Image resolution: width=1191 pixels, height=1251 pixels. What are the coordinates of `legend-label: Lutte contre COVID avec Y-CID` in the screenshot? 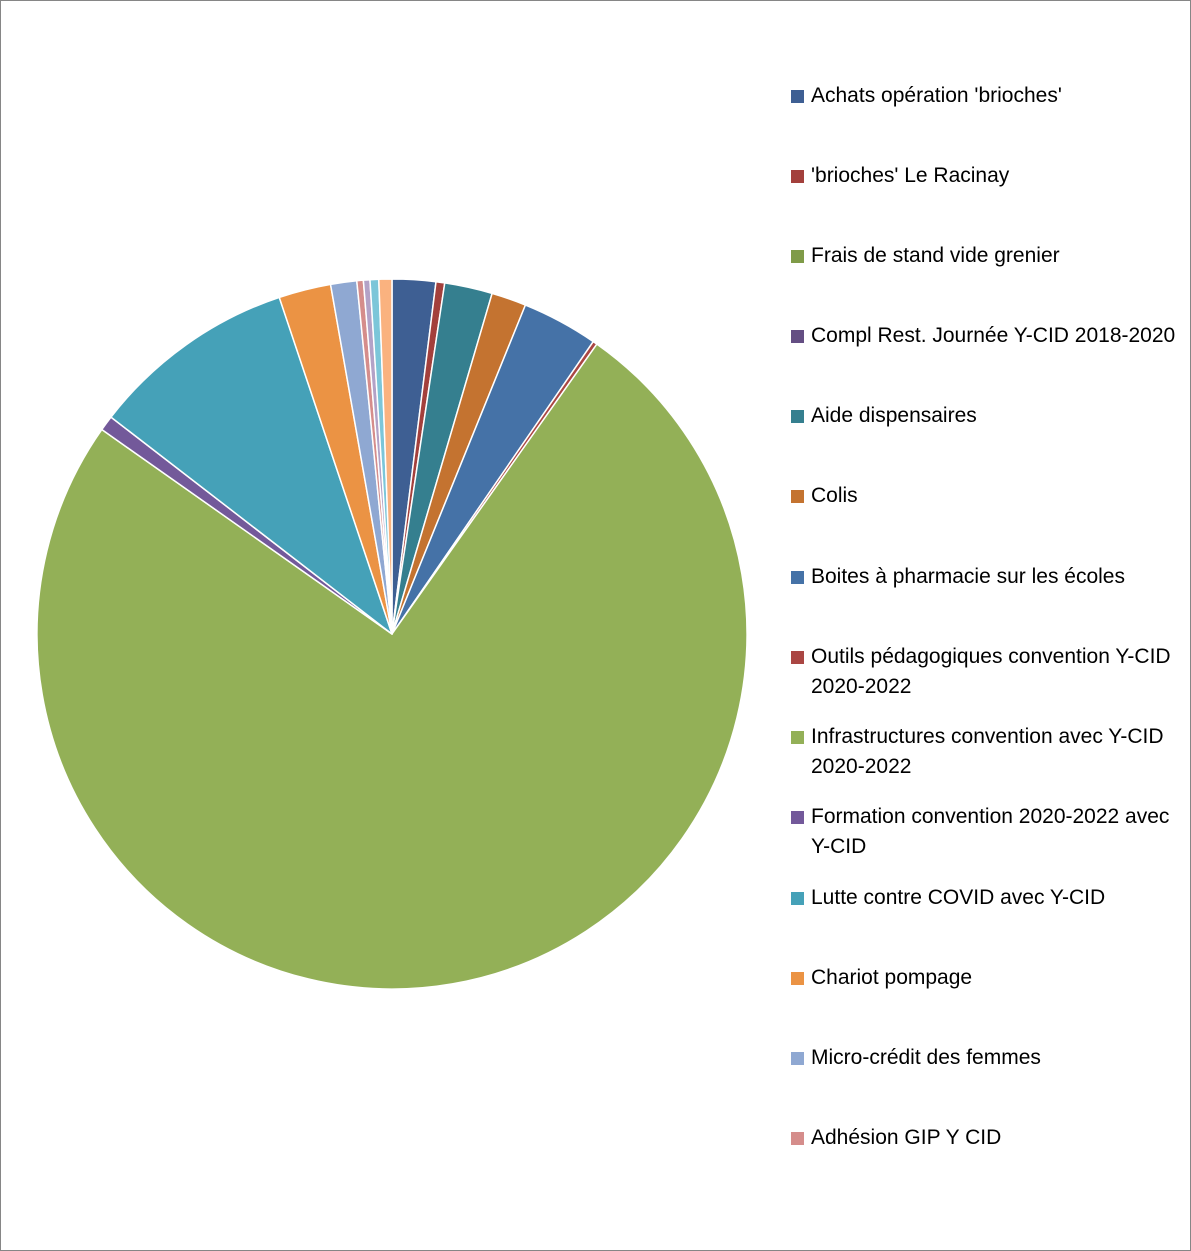 It's located at (958, 897).